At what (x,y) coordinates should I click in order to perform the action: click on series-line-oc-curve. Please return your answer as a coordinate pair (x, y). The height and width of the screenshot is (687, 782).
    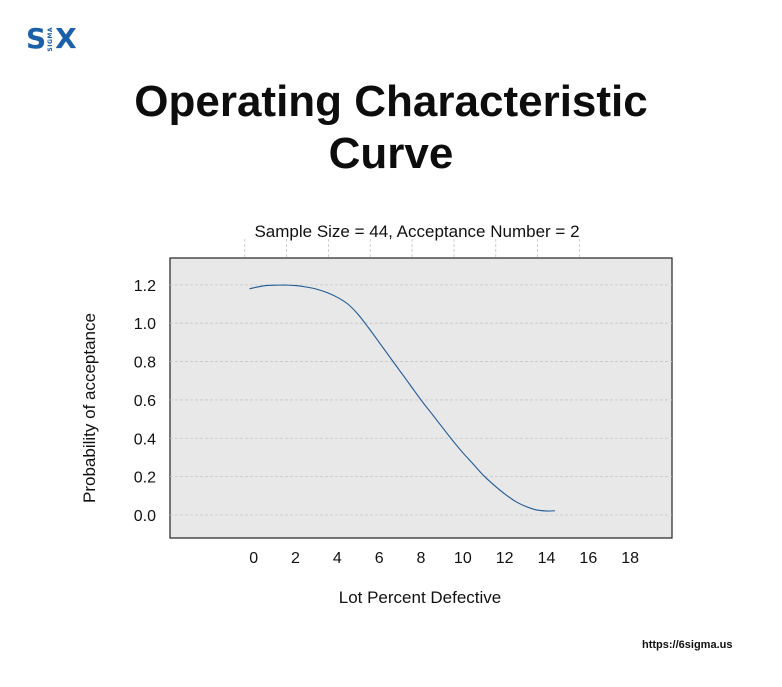
    Looking at the image, I should click on (402, 398).